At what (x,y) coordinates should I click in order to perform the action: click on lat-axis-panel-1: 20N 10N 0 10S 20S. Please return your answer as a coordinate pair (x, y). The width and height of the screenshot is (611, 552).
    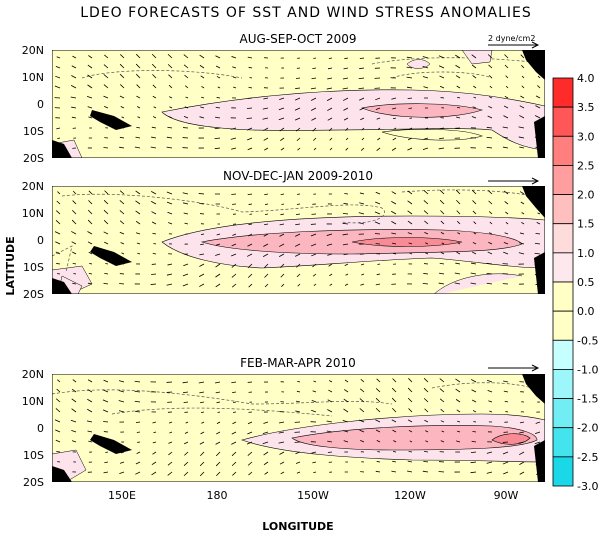
    Looking at the image, I should click on (33, 104).